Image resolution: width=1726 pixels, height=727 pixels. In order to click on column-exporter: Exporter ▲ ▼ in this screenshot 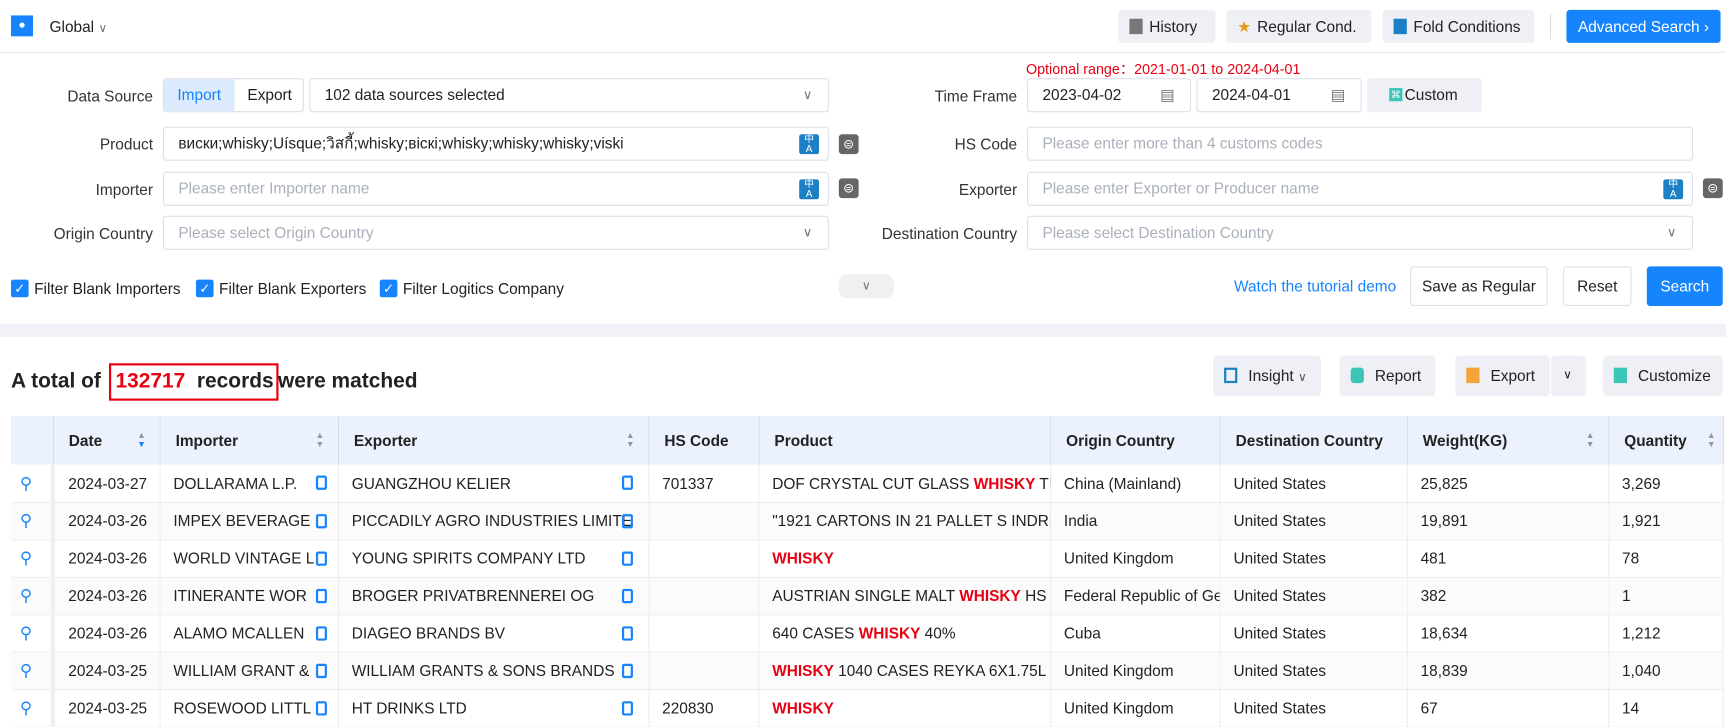, I will do `click(493, 440)`.